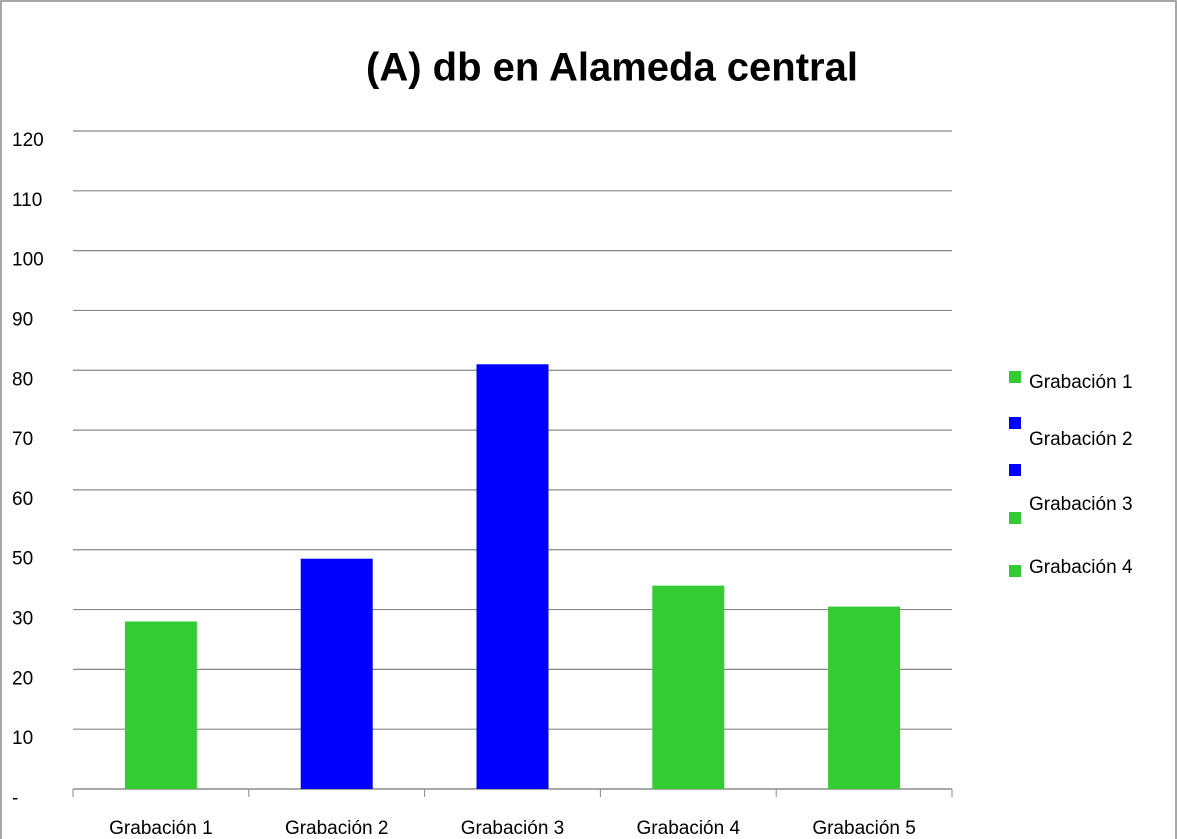 Image resolution: width=1177 pixels, height=839 pixels. Describe the element at coordinates (1081, 567) in the screenshot. I see `legend-label: Grabación 4` at that location.